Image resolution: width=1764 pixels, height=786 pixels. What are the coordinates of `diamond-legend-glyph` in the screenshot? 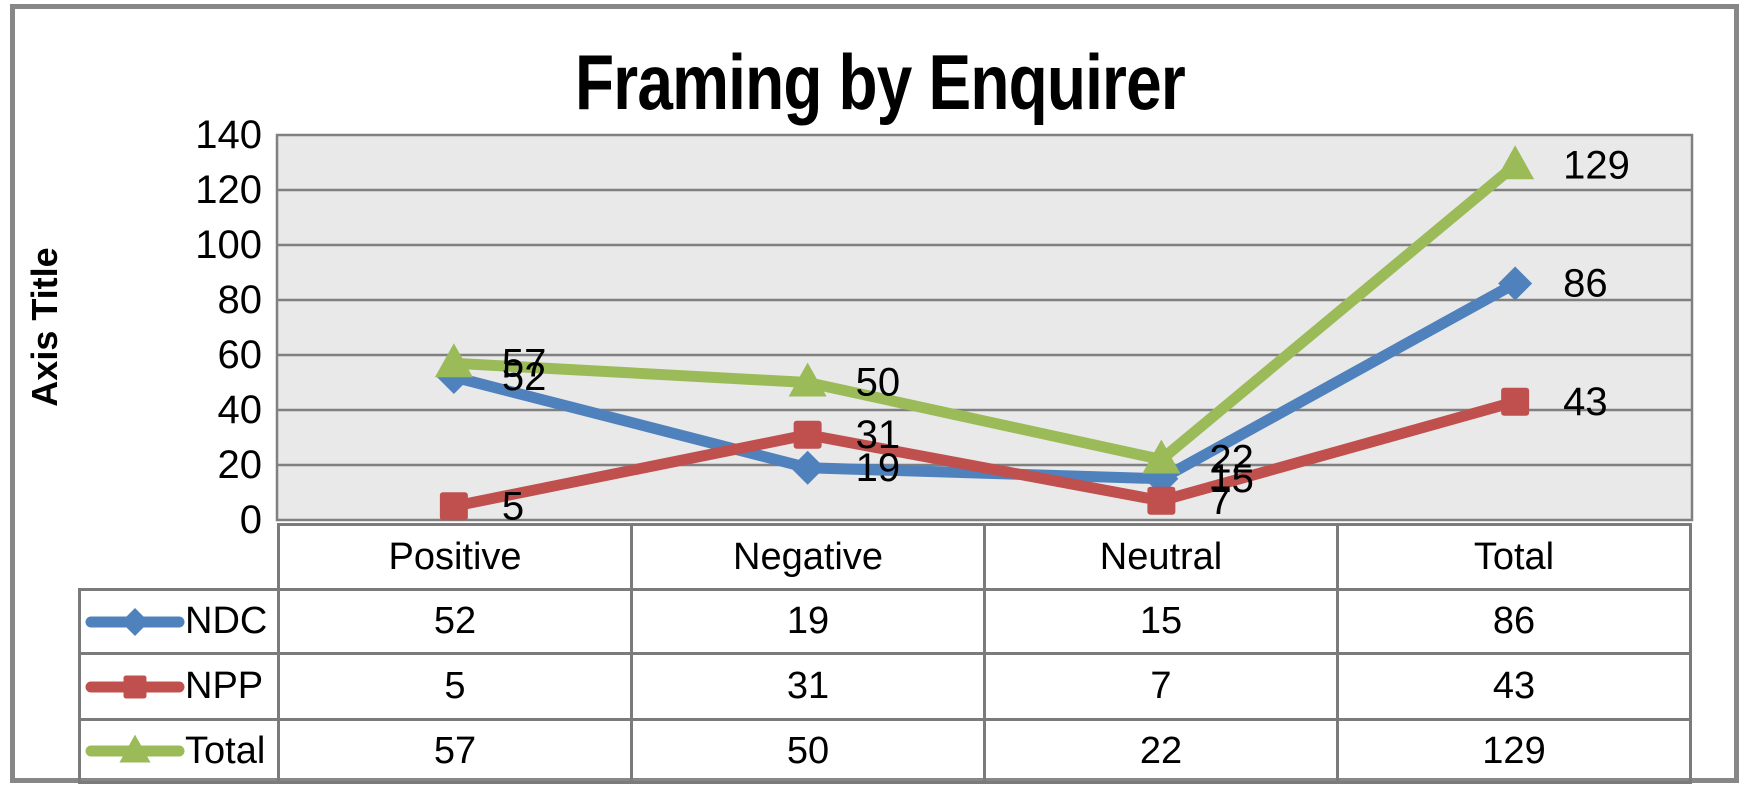 It's located at (135, 621).